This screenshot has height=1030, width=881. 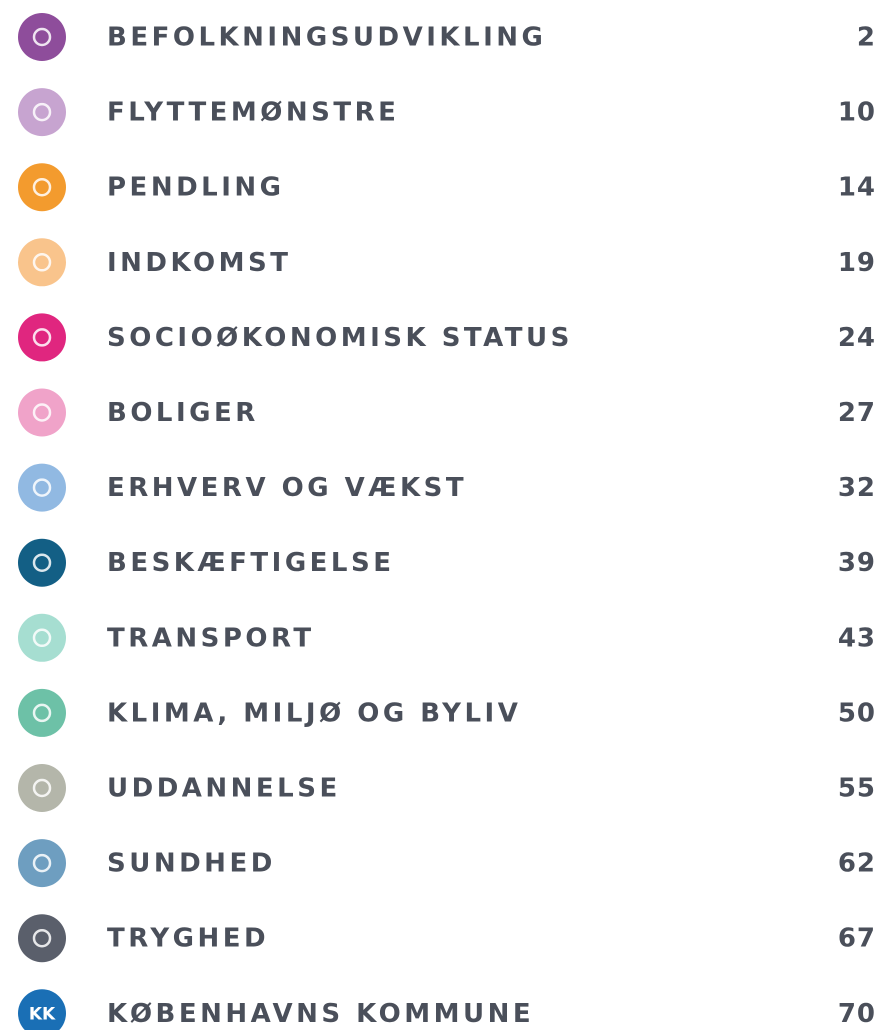 I want to click on page-number: 70, so click(x=857, y=1014).